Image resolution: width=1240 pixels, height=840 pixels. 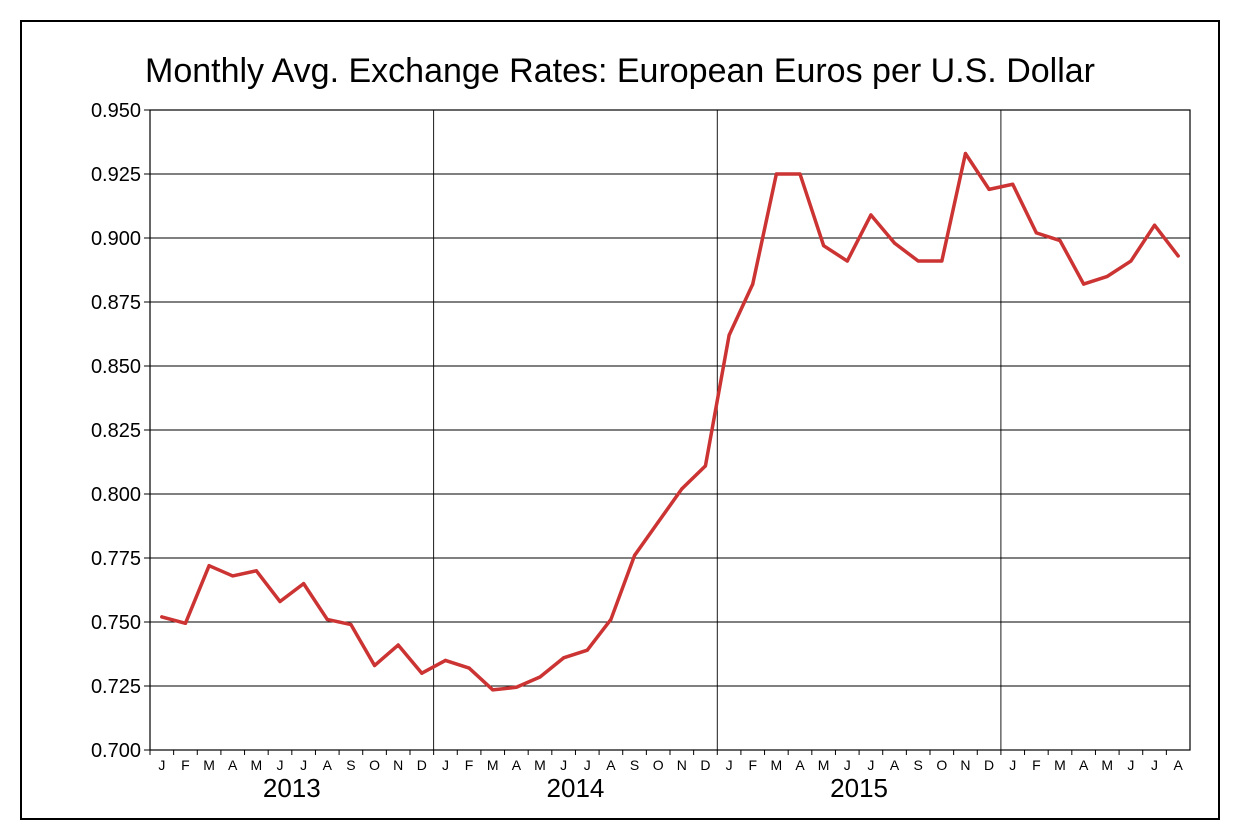 I want to click on y-tick-label: 0.900, so click(x=116, y=239).